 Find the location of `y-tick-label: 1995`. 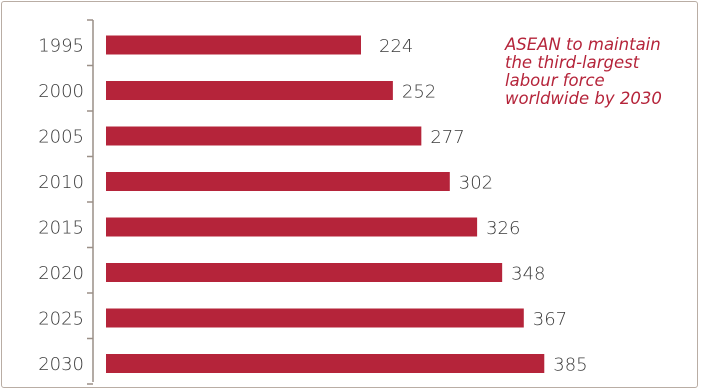

y-tick-label: 1995 is located at coordinates (61, 46).